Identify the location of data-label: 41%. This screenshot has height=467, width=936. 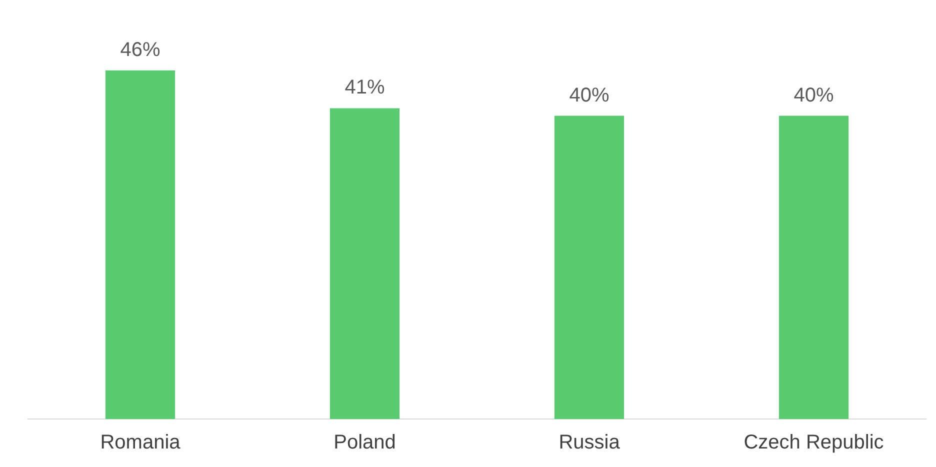
(364, 87).